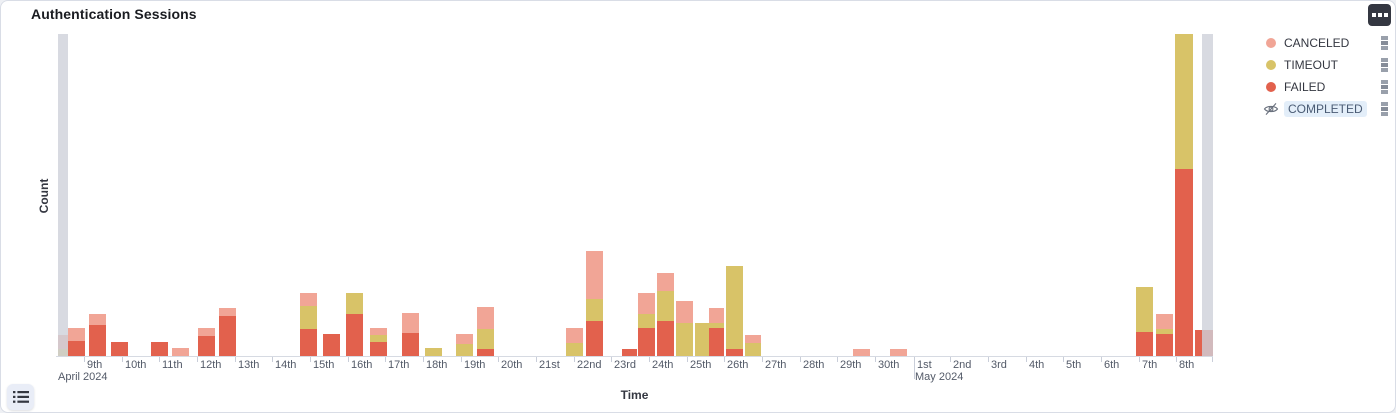 The height and width of the screenshot is (413, 1396). I want to click on legend-label: TIMEOUT, so click(1311, 65).